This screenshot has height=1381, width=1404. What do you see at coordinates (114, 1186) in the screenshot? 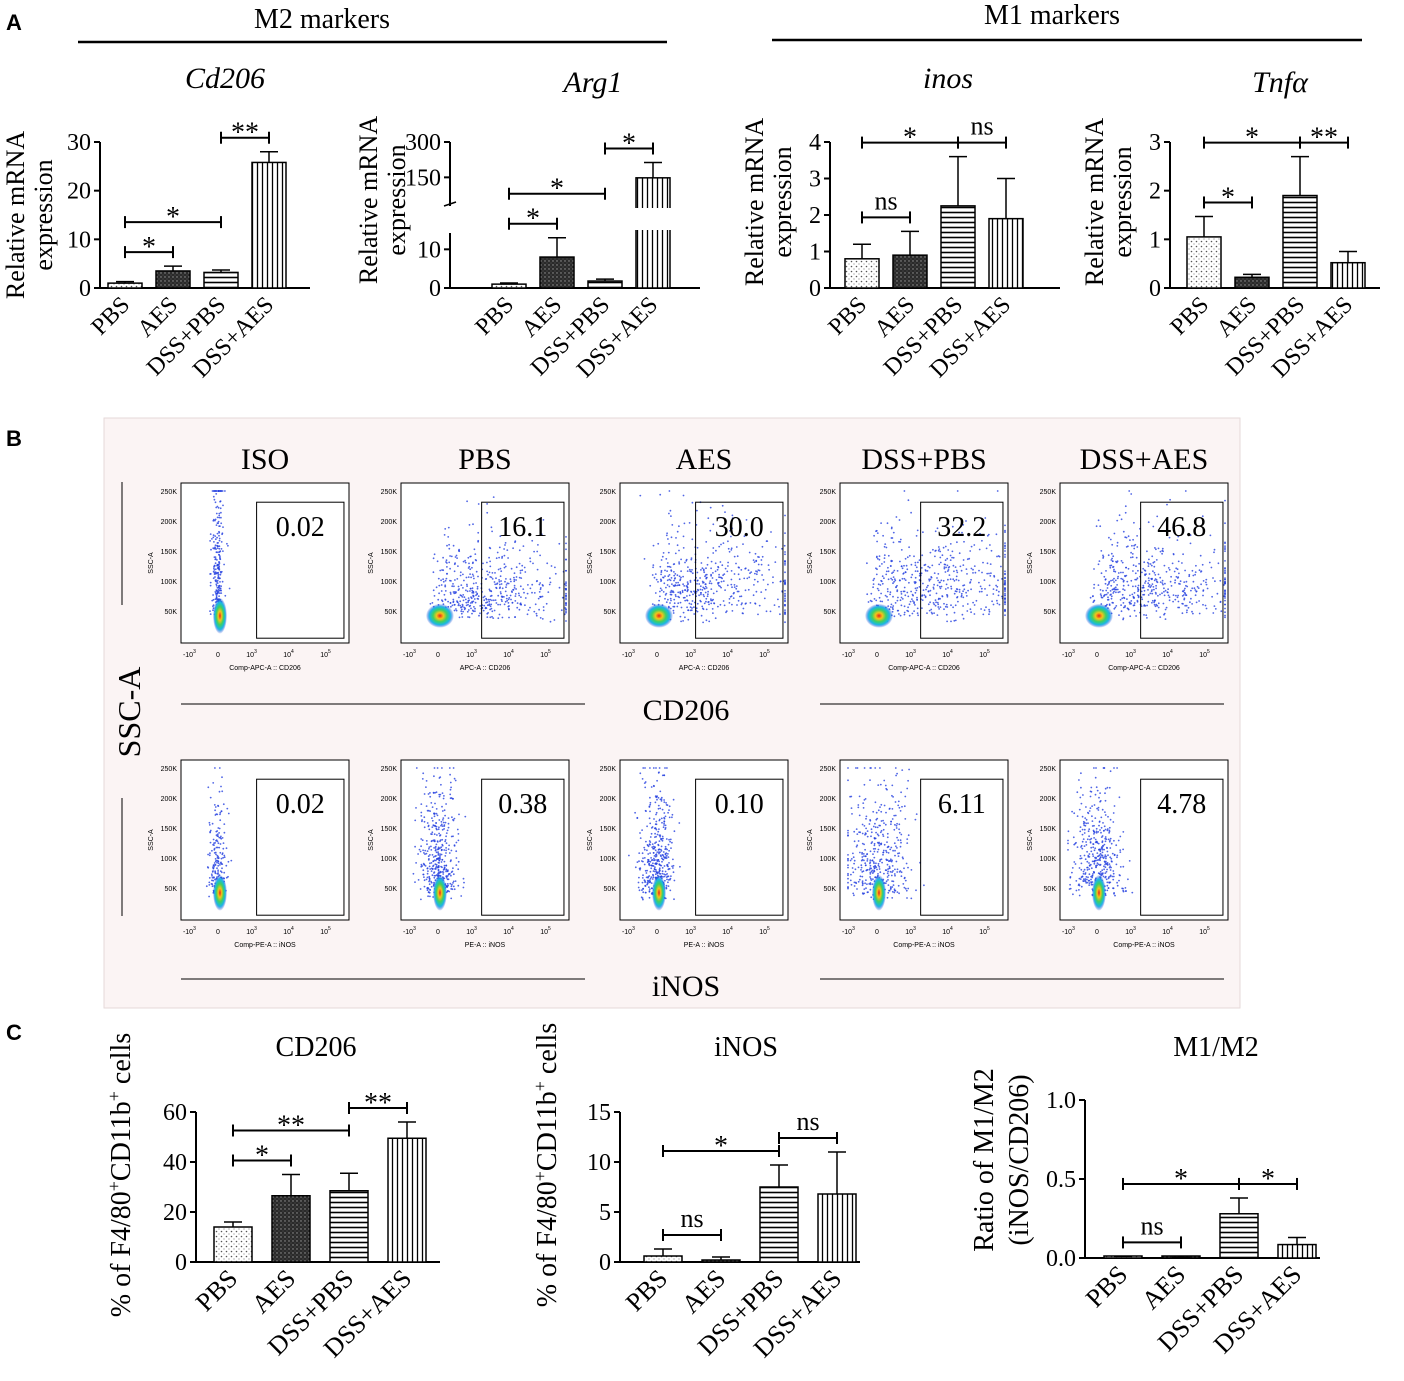
I see `cd206-flow-ylabel-sup1: +` at bounding box center [114, 1186].